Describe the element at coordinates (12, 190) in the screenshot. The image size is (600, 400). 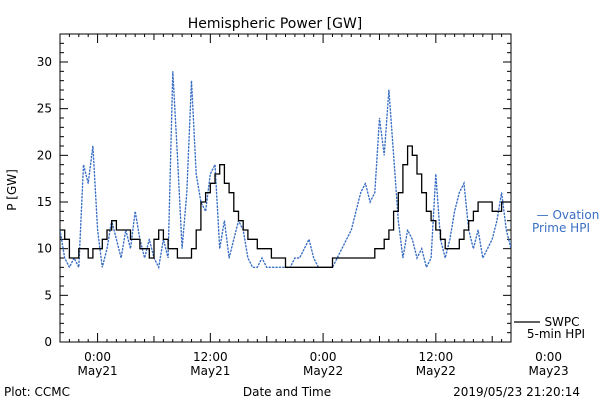
I see `y-axis-label: P [GW]` at that location.